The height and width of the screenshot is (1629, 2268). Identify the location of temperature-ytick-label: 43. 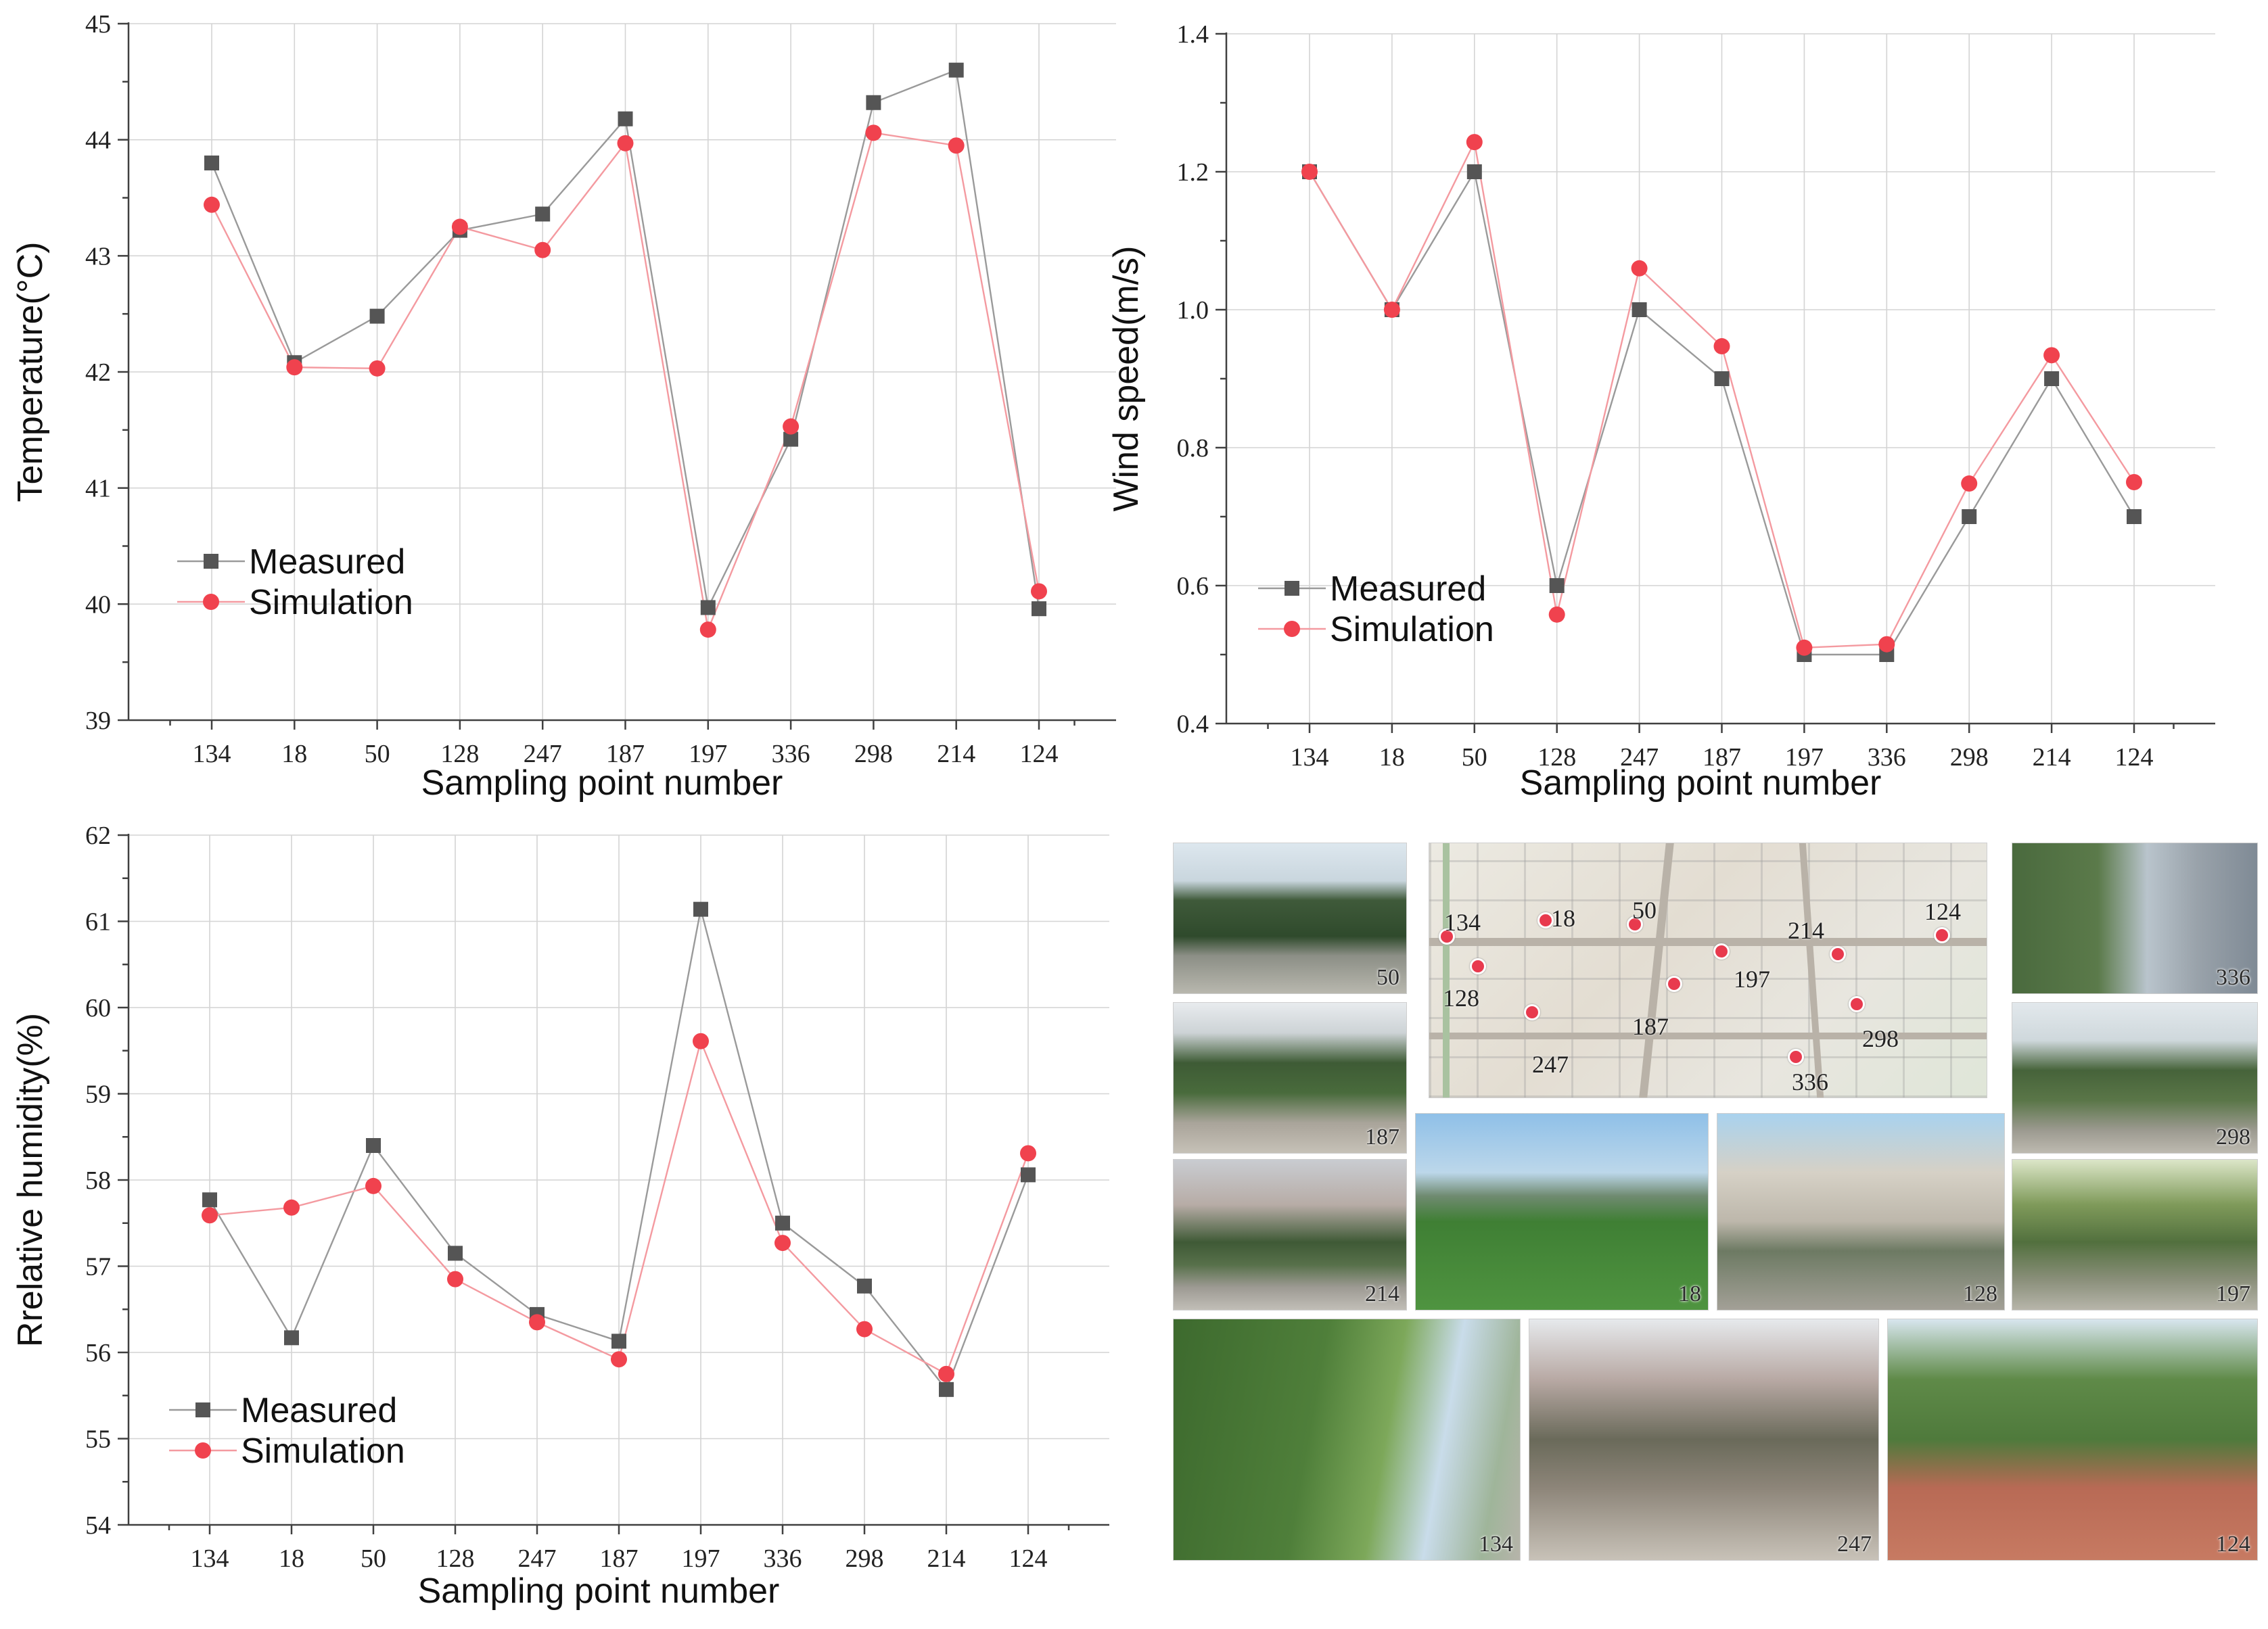
(98, 256).